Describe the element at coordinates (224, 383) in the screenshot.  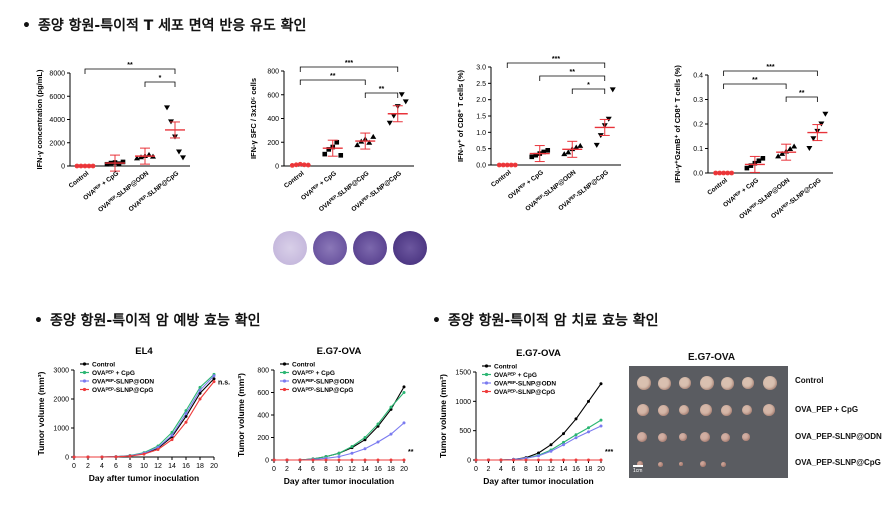
I see `significance-label: n.s.` at that location.